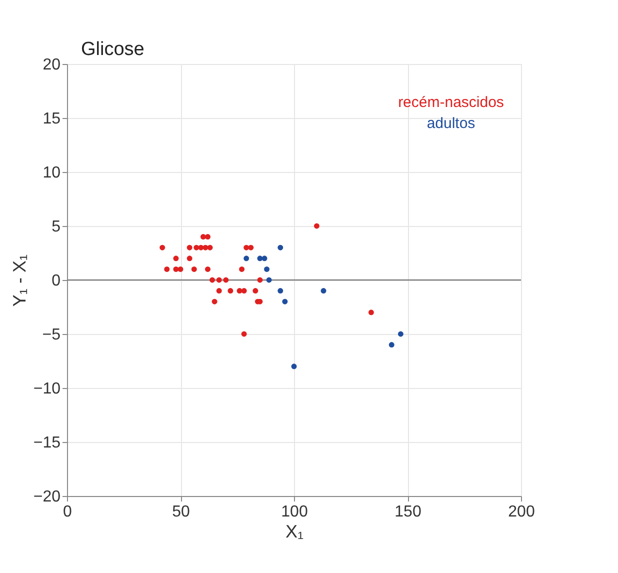 Image resolution: width=618 pixels, height=573 pixels. Describe the element at coordinates (51, 335) in the screenshot. I see `y-tick-label: −5` at that location.